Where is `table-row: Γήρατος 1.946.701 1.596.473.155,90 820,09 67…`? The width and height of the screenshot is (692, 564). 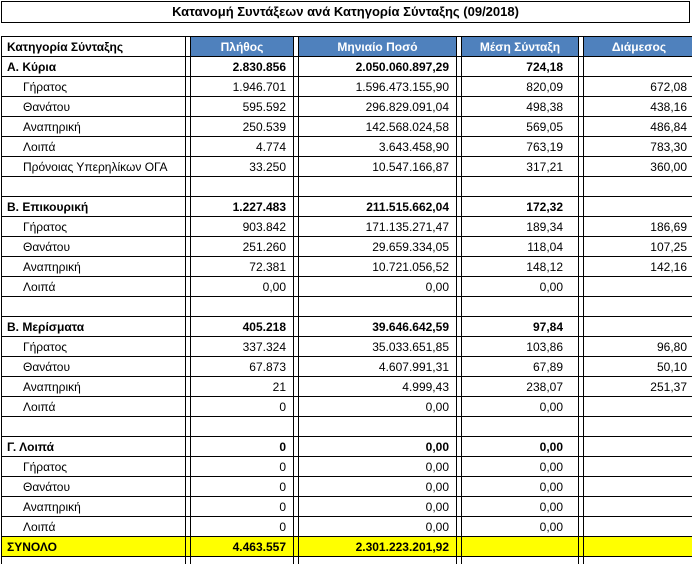
table-row: Γήρατος 1.946.701 1.596.473.155,90 820,09 67… is located at coordinates (346, 86).